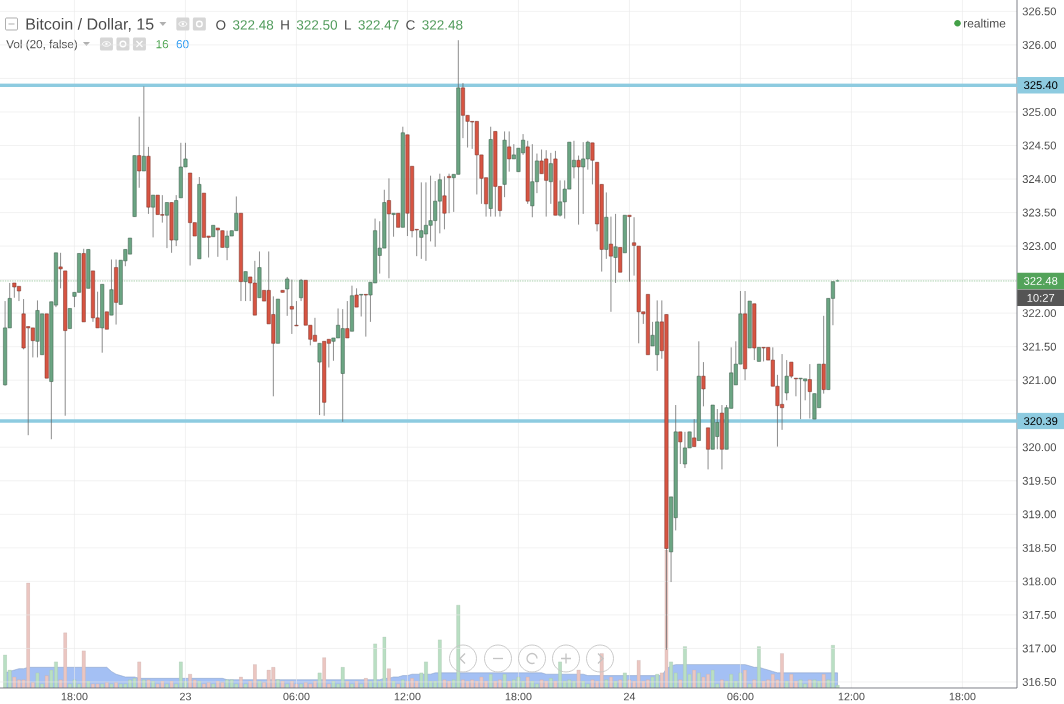 This screenshot has height=704, width=1064. Describe the element at coordinates (1039, 681) in the screenshot. I see `y-tick-label: 316.50` at that location.